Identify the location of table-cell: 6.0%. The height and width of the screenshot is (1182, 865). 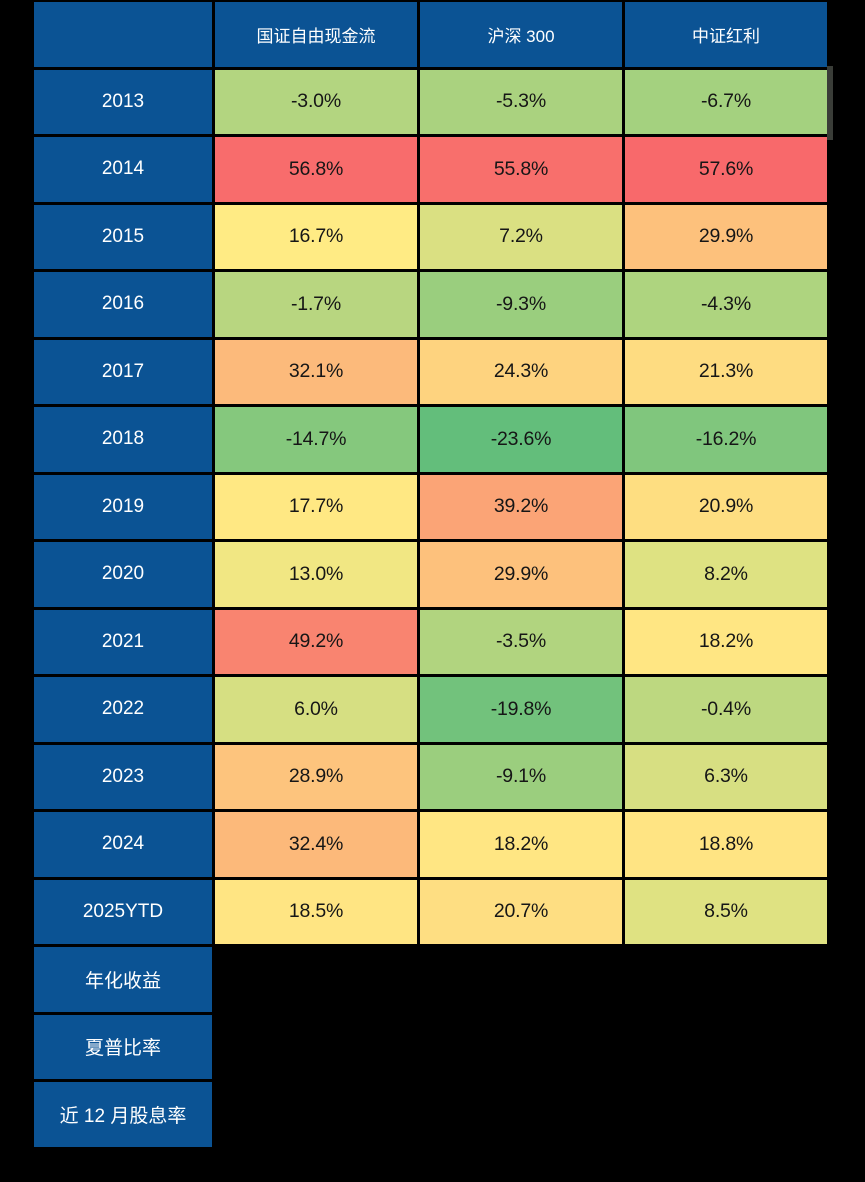
(316, 709).